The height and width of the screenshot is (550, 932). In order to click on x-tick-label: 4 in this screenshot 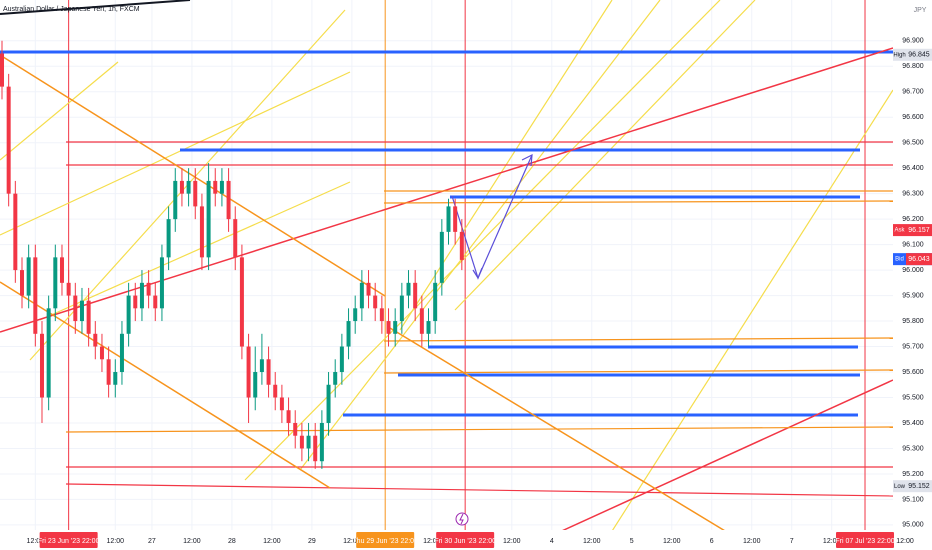, I will do `click(552, 541)`.